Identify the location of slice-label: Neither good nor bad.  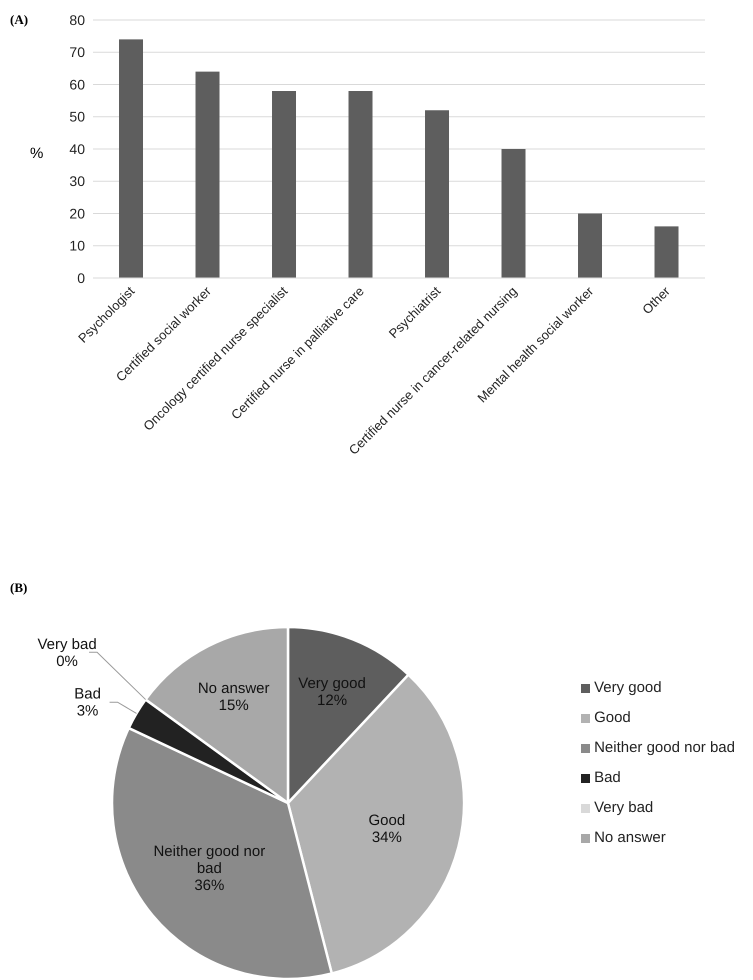
(209, 860).